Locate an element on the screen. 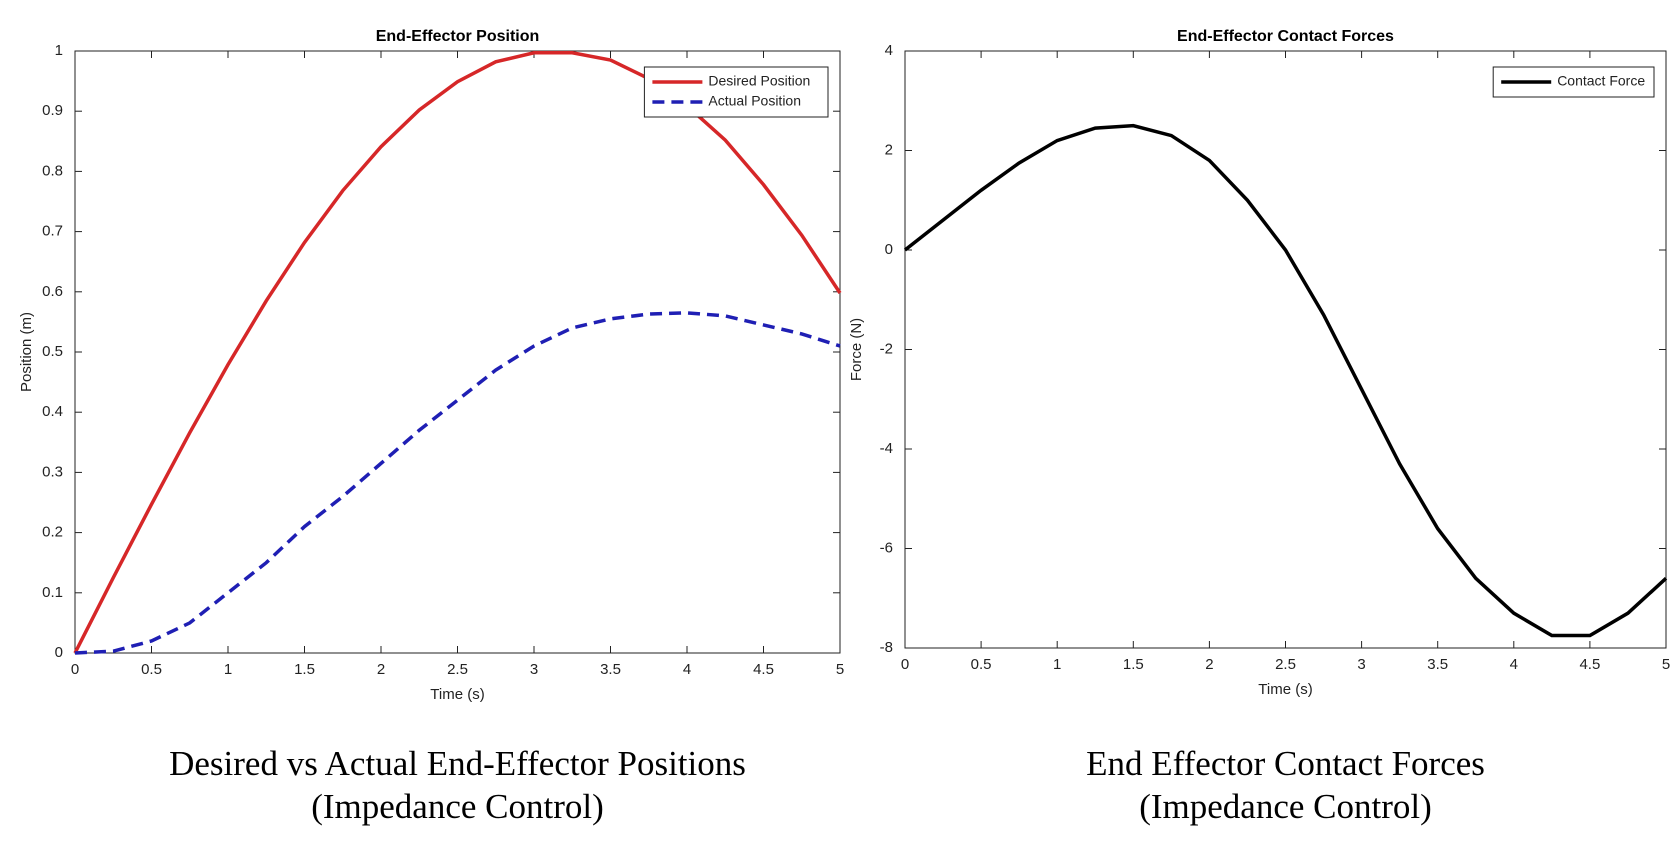 The image size is (1680, 844). y-tick-label: -6 is located at coordinates (886, 547).